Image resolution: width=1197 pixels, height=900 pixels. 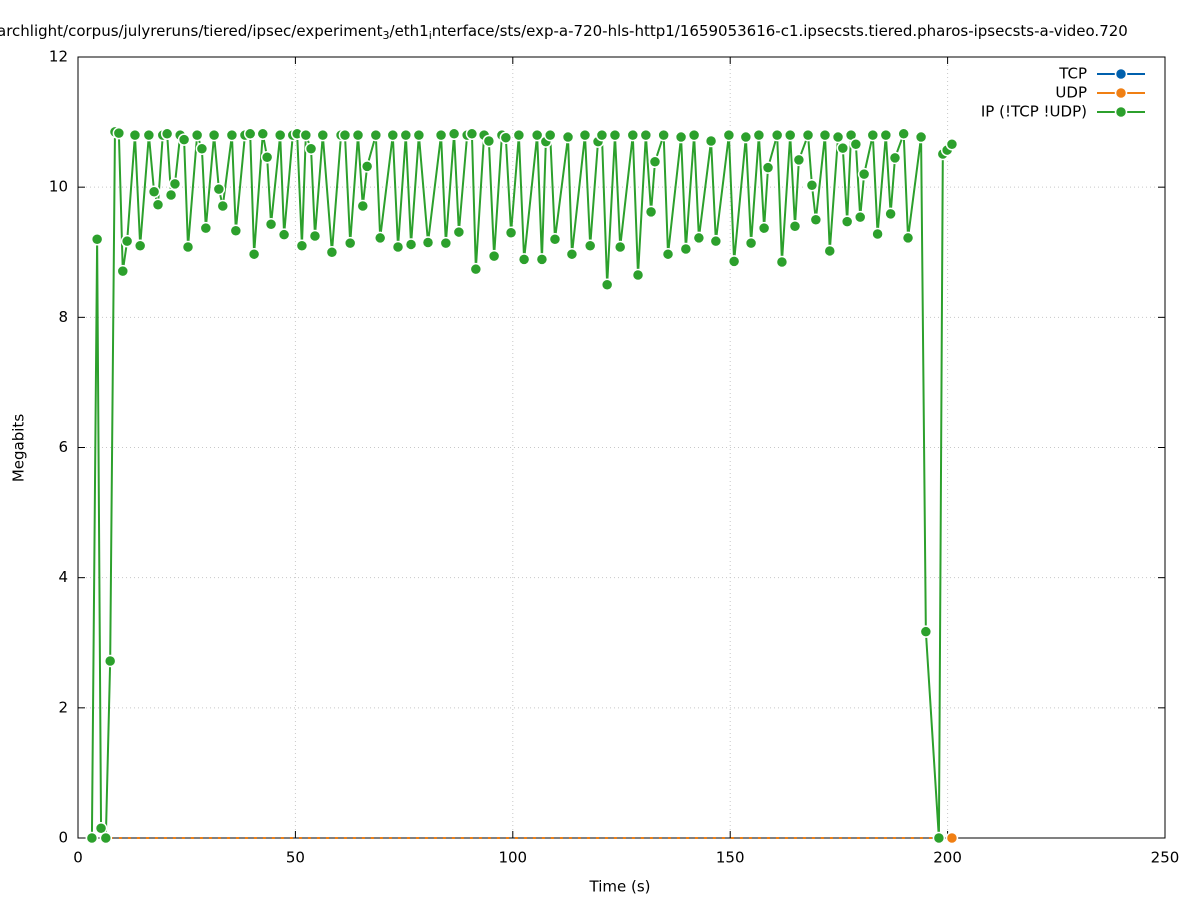 What do you see at coordinates (78, 858) in the screenshot?
I see `x-tick-label: 0` at bounding box center [78, 858].